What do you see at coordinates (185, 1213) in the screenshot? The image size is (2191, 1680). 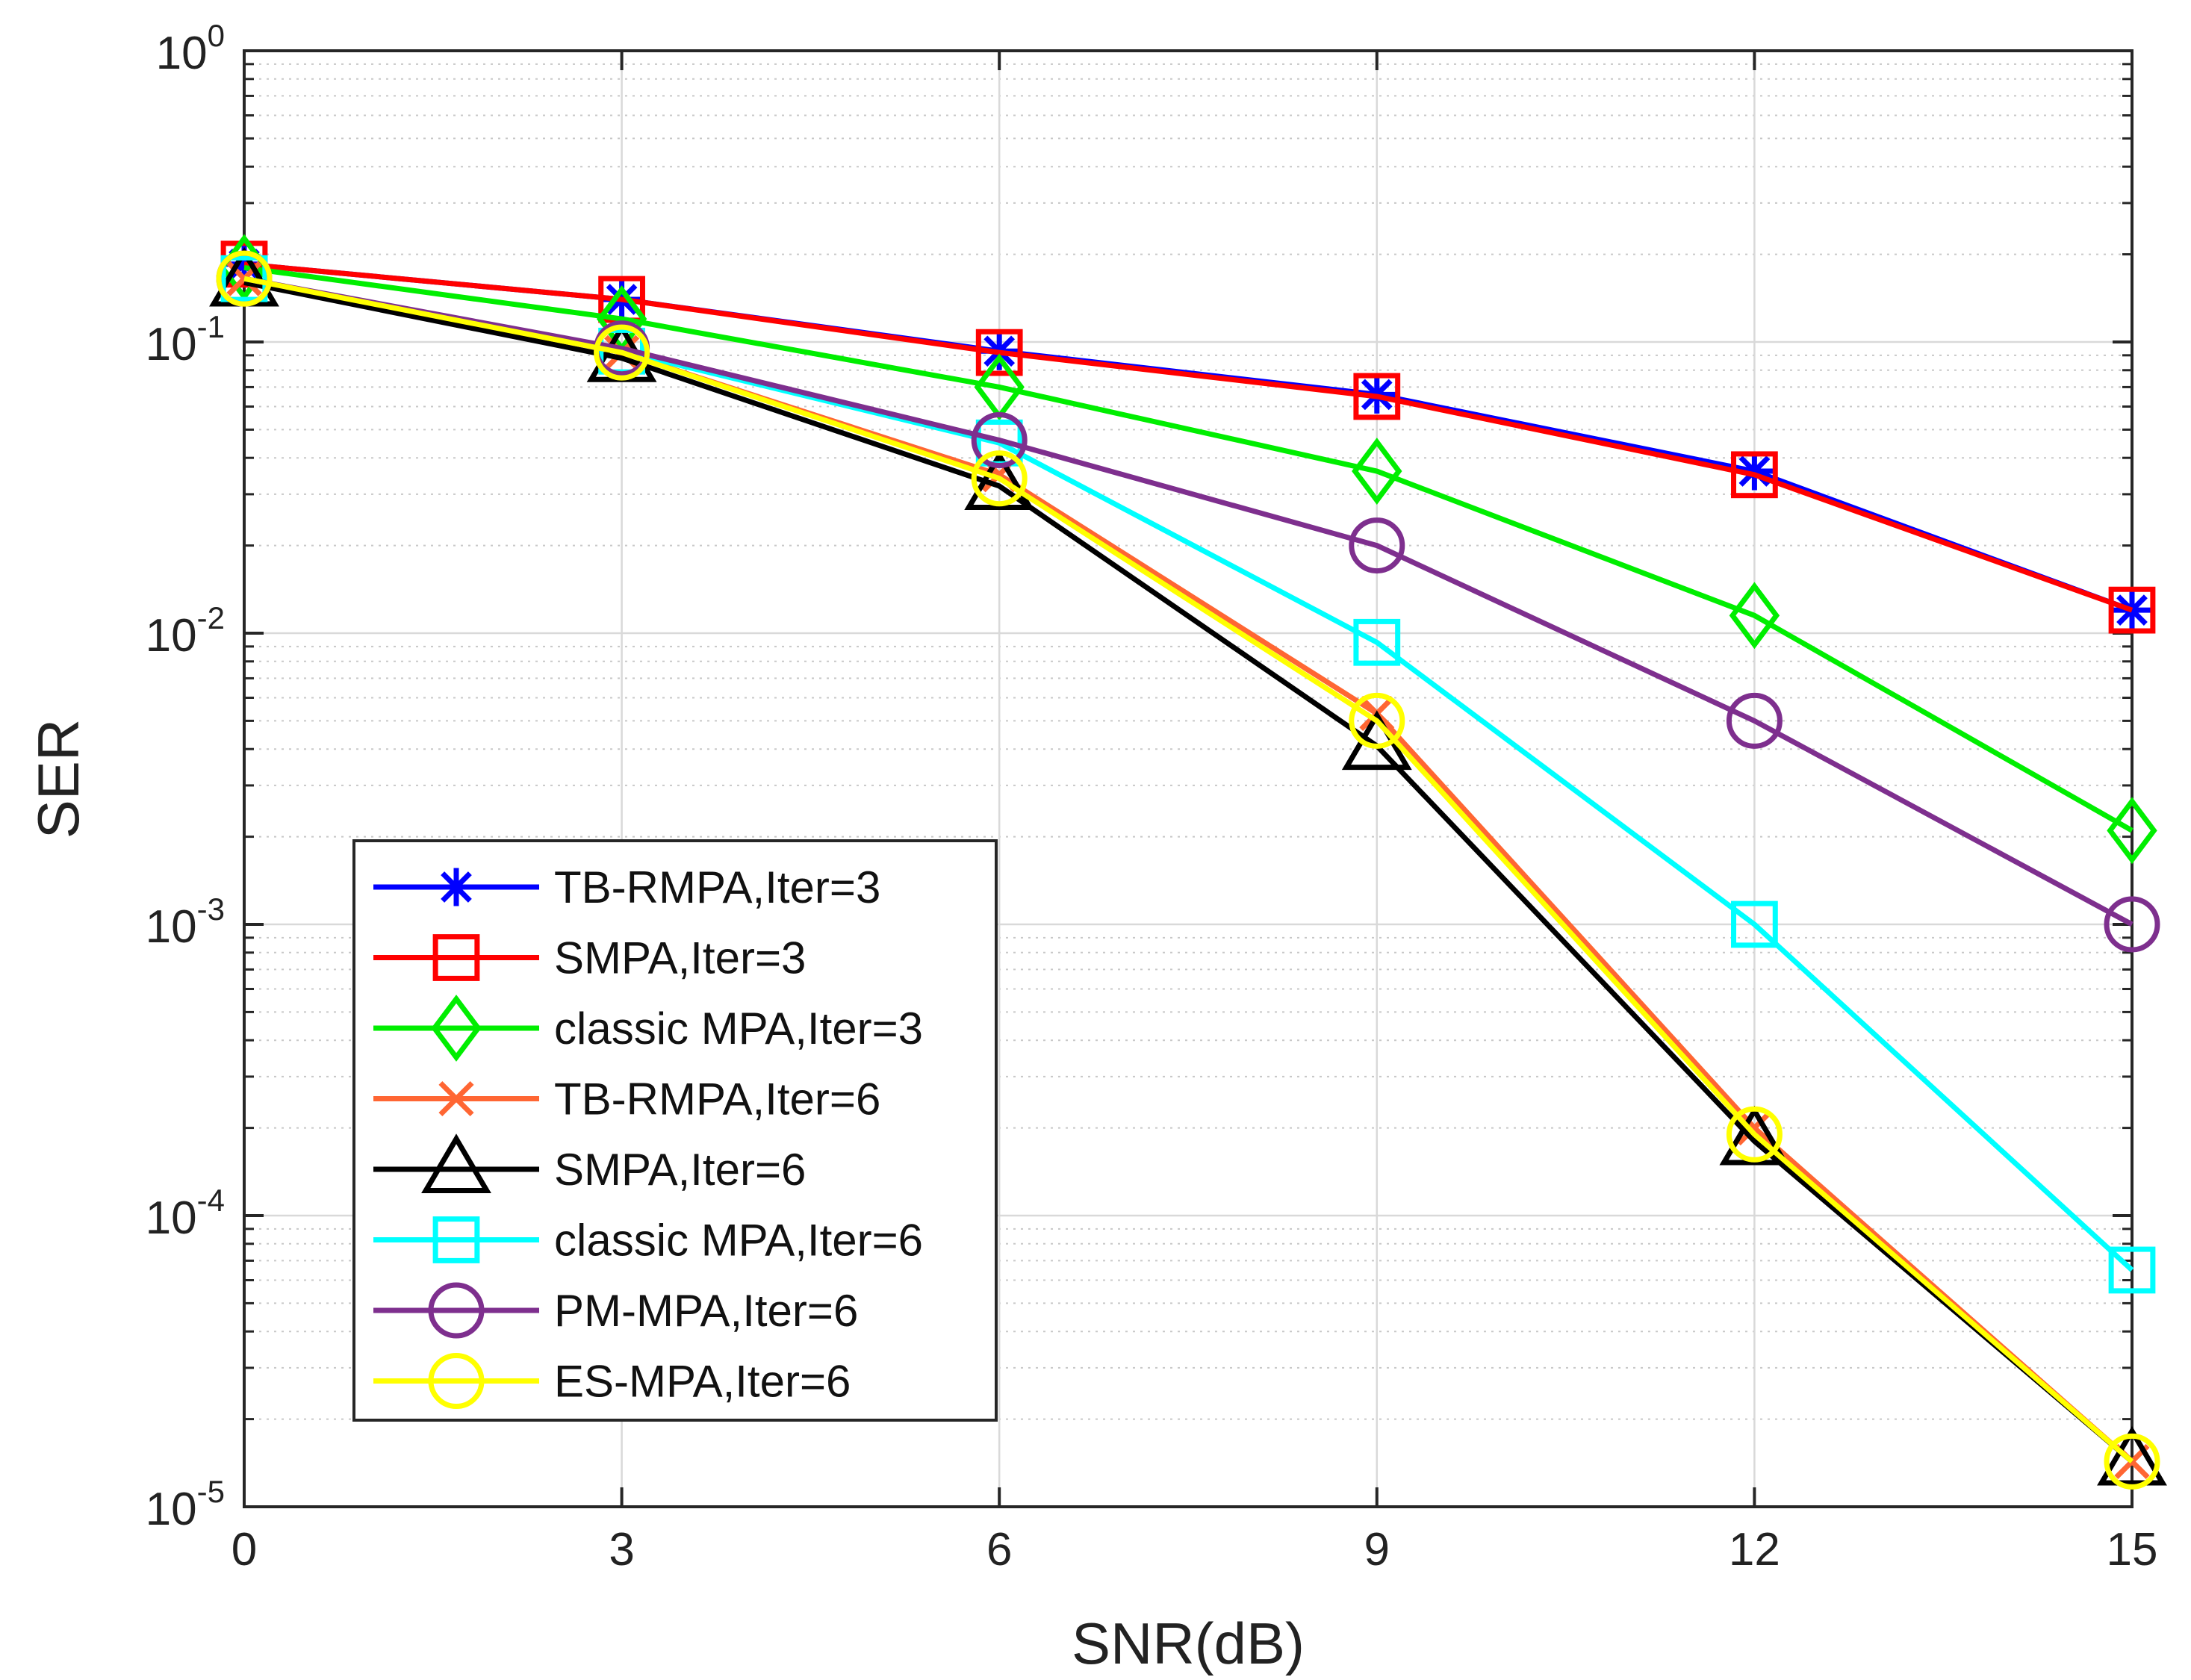 I see `y-tick-label: 10⁻⁴` at bounding box center [185, 1213].